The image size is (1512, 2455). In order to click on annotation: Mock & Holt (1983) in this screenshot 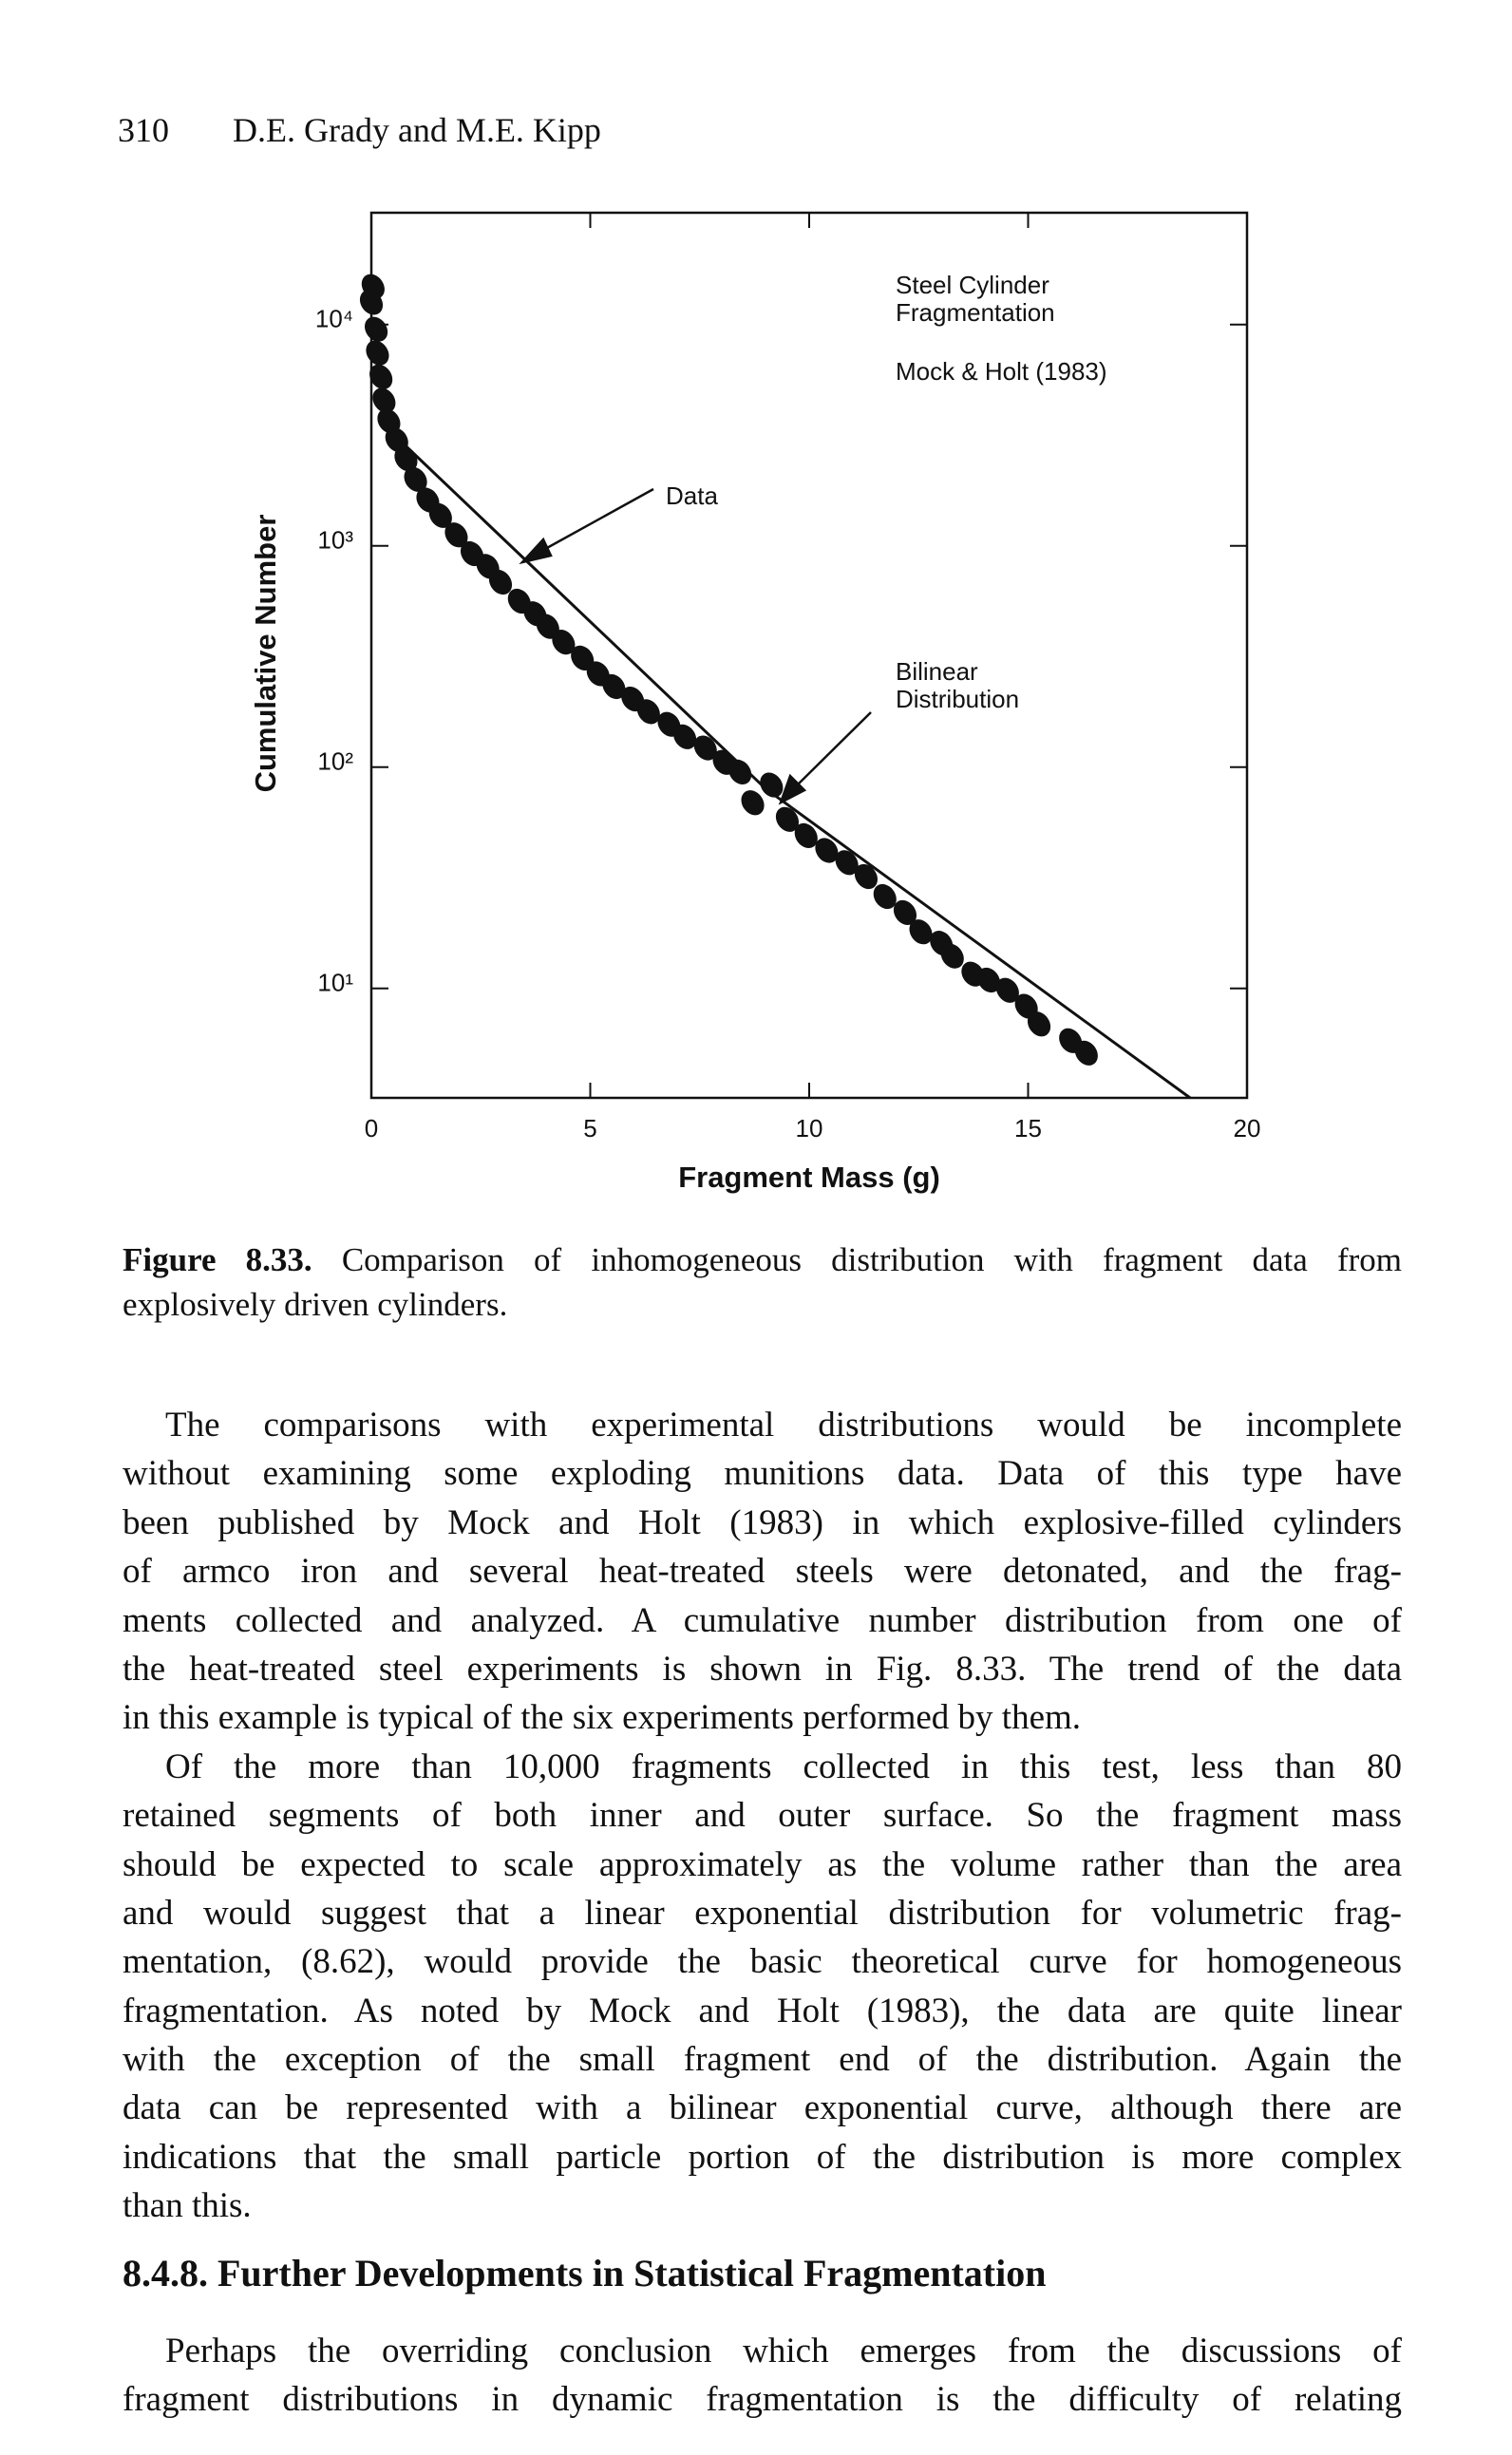, I will do `click(1002, 371)`.